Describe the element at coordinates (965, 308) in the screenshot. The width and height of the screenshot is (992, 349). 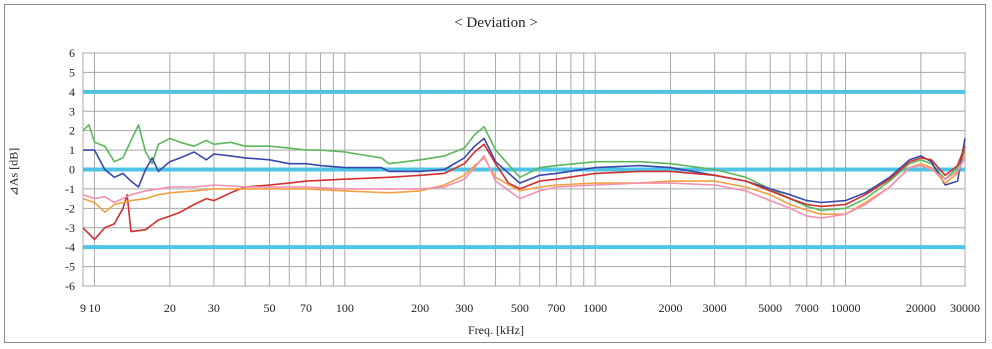
I see `x-tick-label: 30000` at that location.